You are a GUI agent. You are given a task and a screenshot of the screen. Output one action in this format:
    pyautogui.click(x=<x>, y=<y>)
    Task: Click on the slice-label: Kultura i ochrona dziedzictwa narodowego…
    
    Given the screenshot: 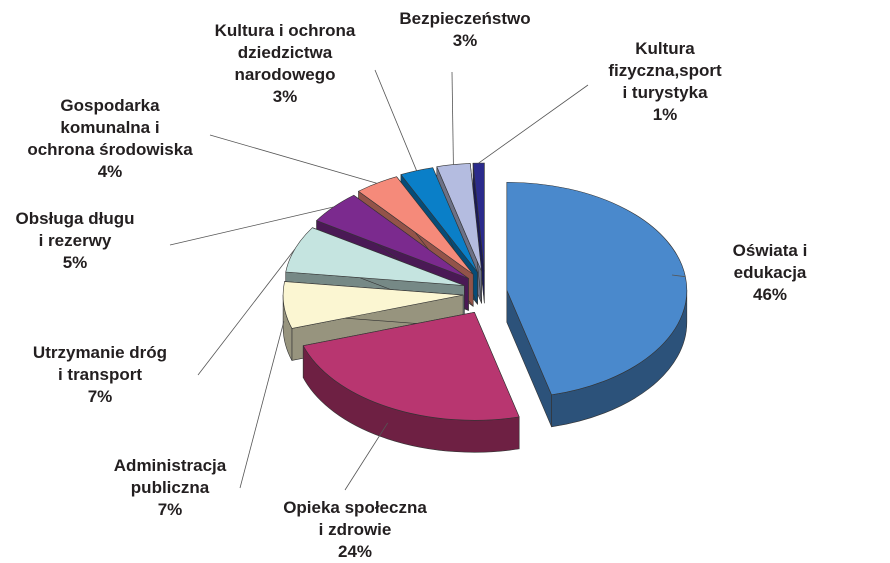 What is the action you would take?
    pyautogui.click(x=285, y=64)
    